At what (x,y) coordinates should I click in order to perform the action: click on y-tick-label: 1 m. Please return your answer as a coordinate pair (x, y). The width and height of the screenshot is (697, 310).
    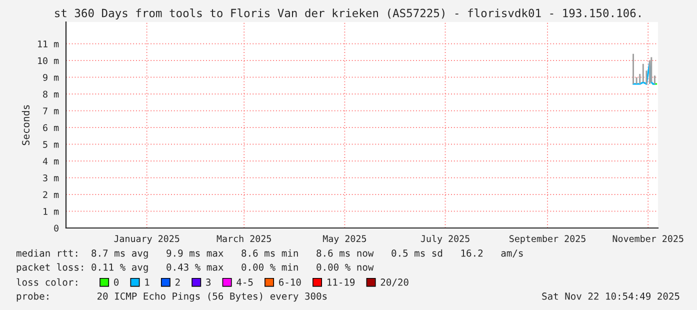
    Looking at the image, I should click on (51, 211).